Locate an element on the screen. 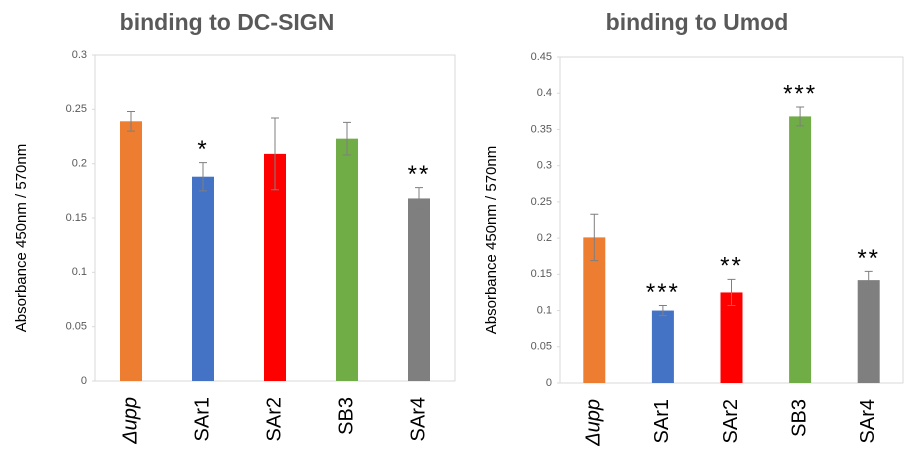 The image size is (905, 454). y-tick-label: 0.4 is located at coordinates (544, 93).